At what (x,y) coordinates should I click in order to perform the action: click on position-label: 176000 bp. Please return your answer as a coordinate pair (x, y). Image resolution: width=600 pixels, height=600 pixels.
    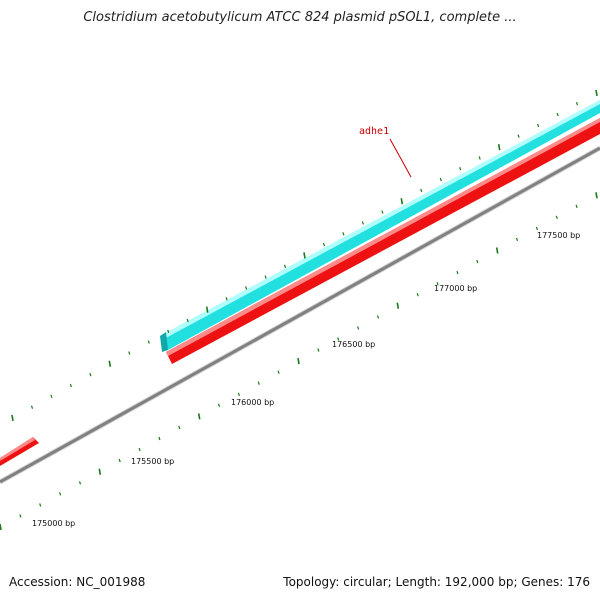
    Looking at the image, I should click on (252, 402).